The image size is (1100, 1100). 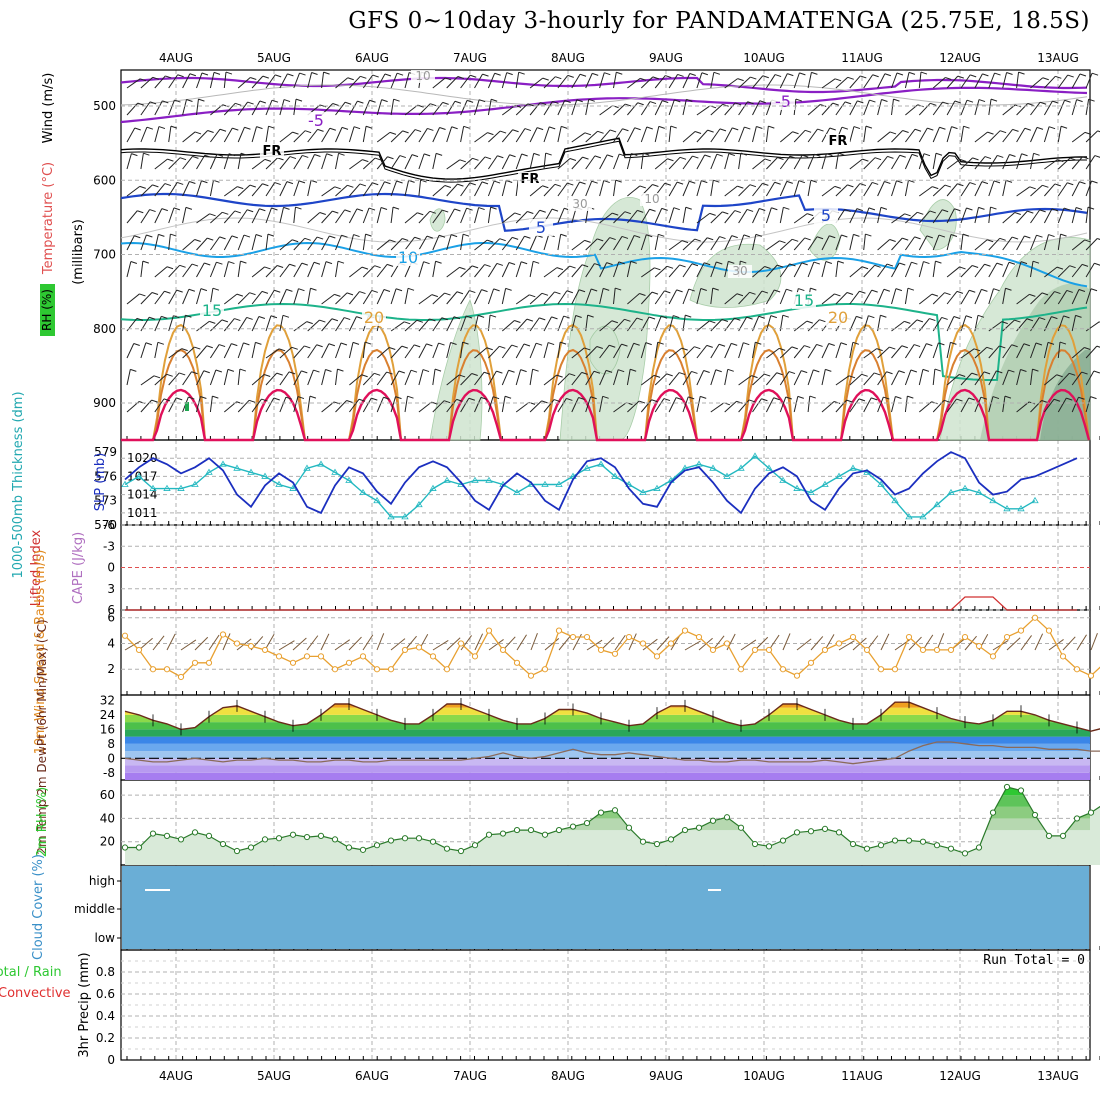 I want to click on precip-tick-label: 0.8, so click(x=105, y=972).